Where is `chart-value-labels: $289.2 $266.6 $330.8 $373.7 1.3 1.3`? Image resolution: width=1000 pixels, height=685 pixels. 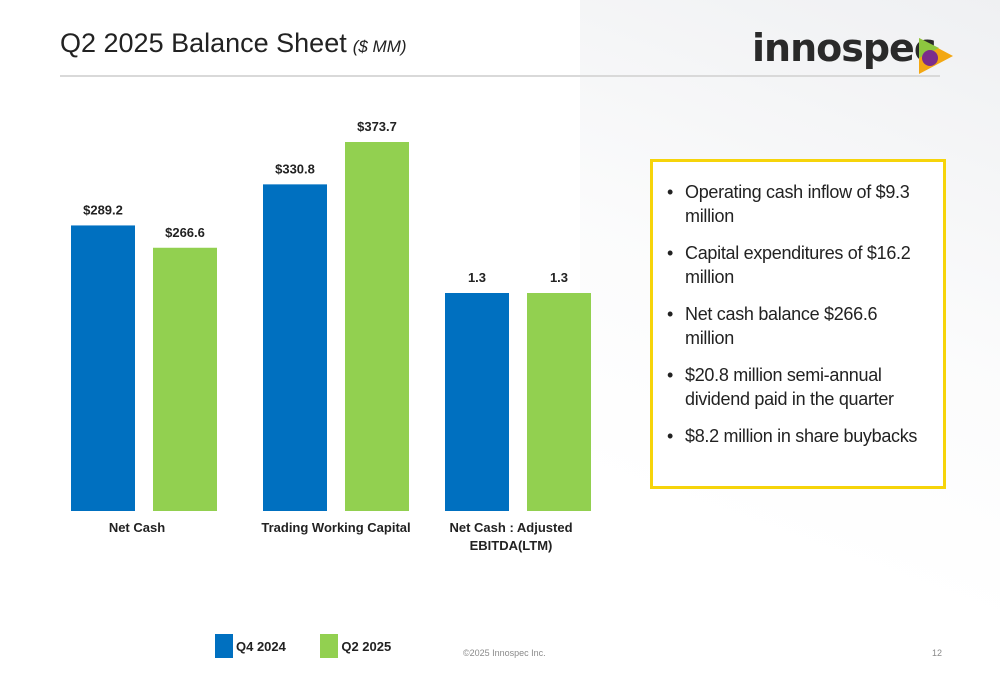 chart-value-labels: $289.2 $266.6 $330.8 $373.7 1.3 1.3 is located at coordinates (325, 202).